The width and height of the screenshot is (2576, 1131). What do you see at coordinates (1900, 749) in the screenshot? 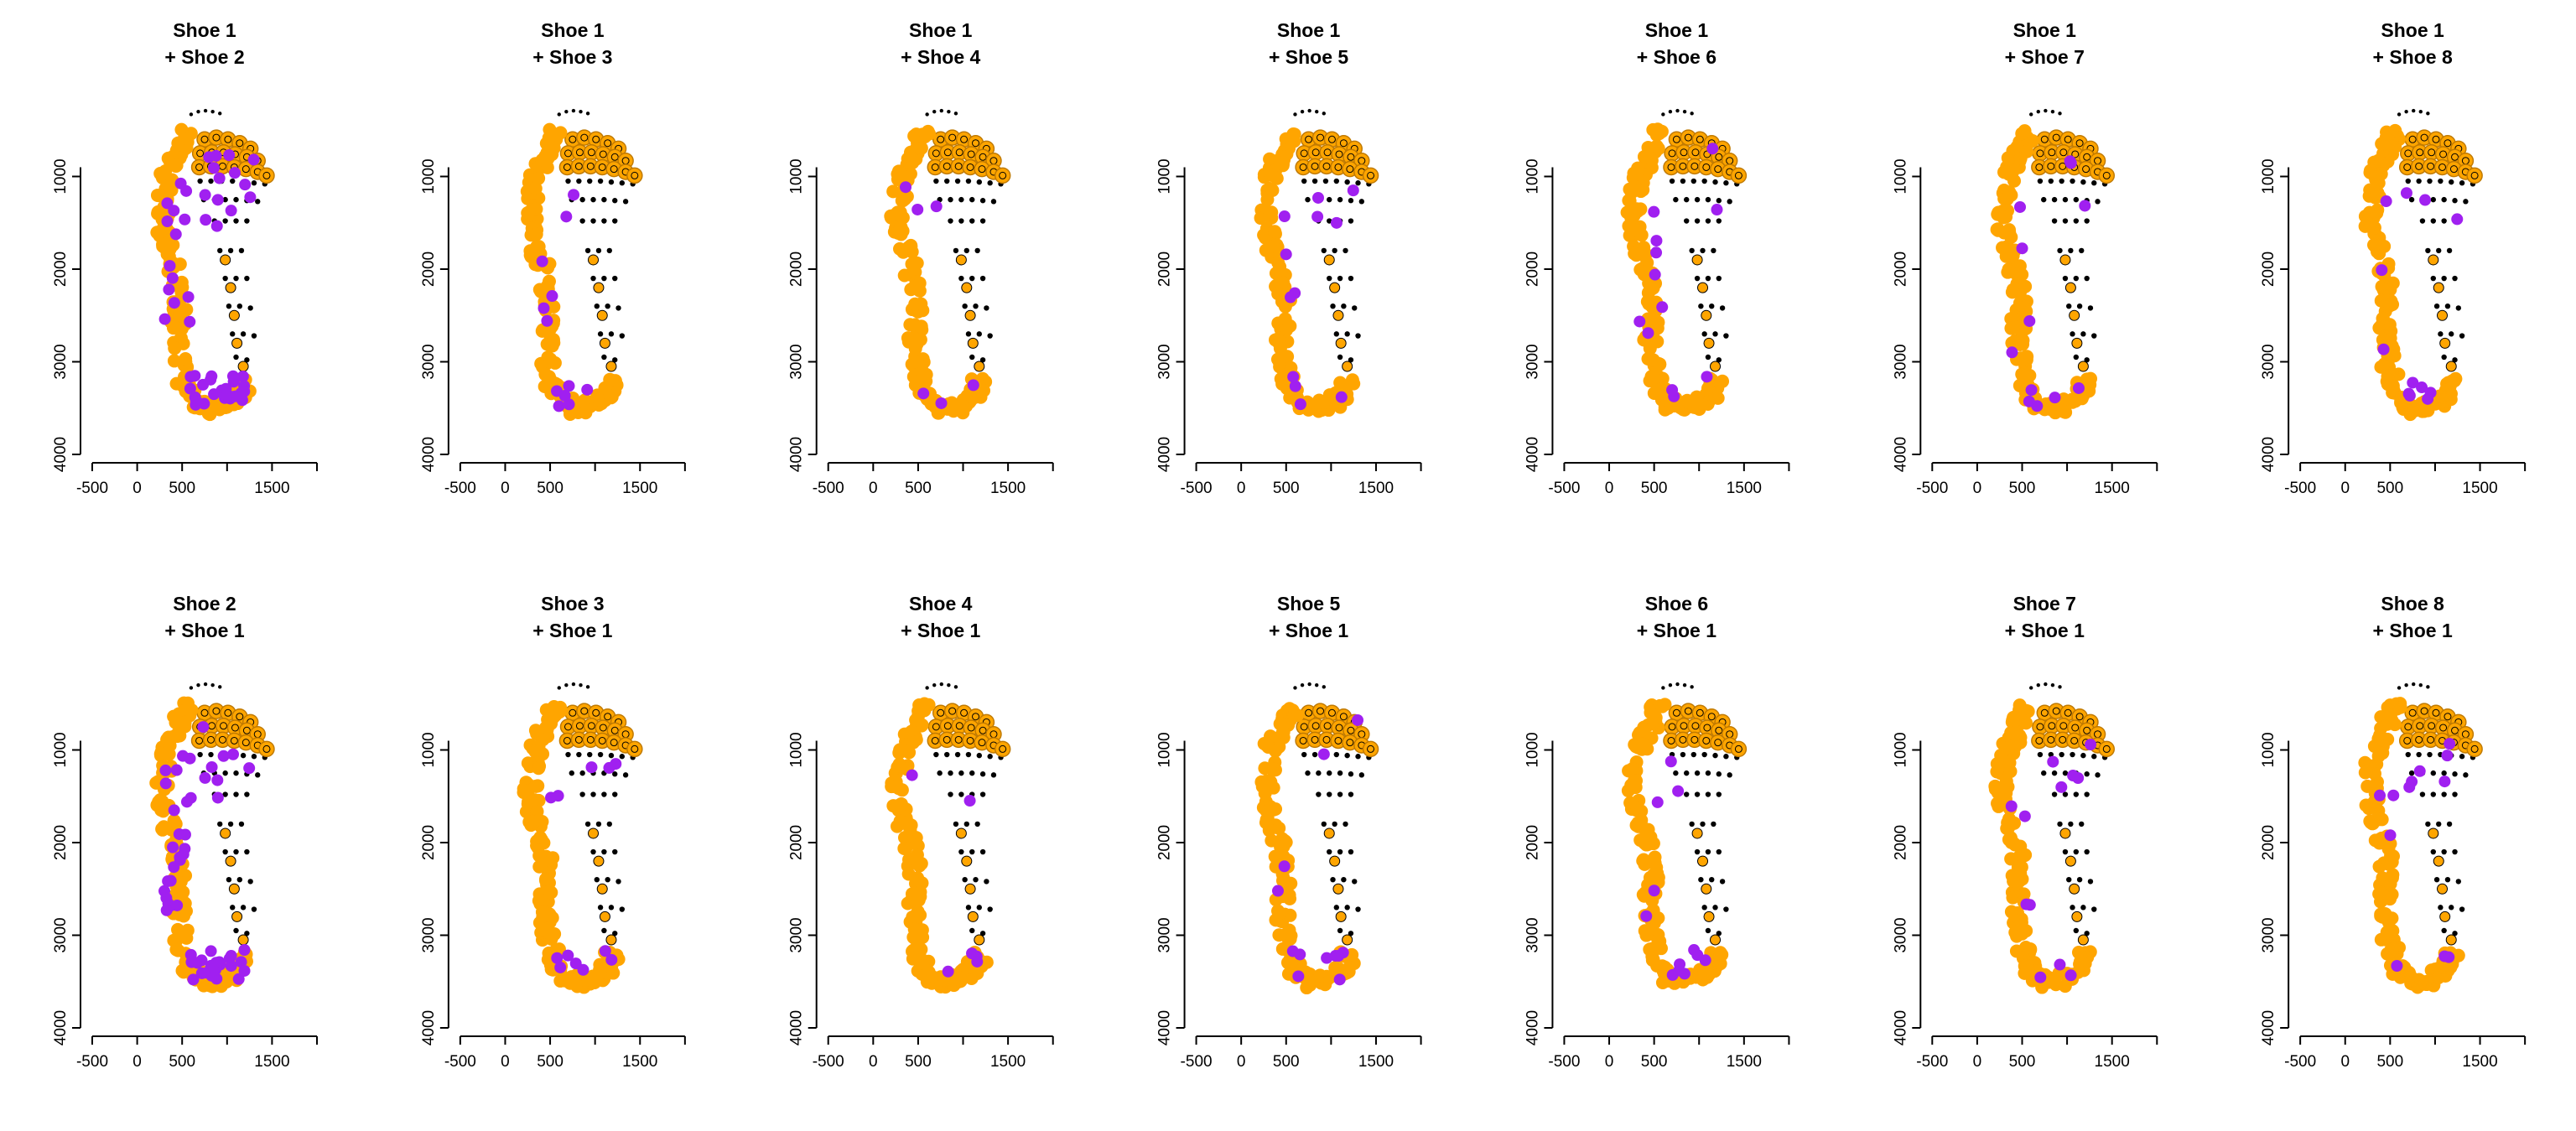
I see `y-tick-label: 1000` at bounding box center [1900, 749].